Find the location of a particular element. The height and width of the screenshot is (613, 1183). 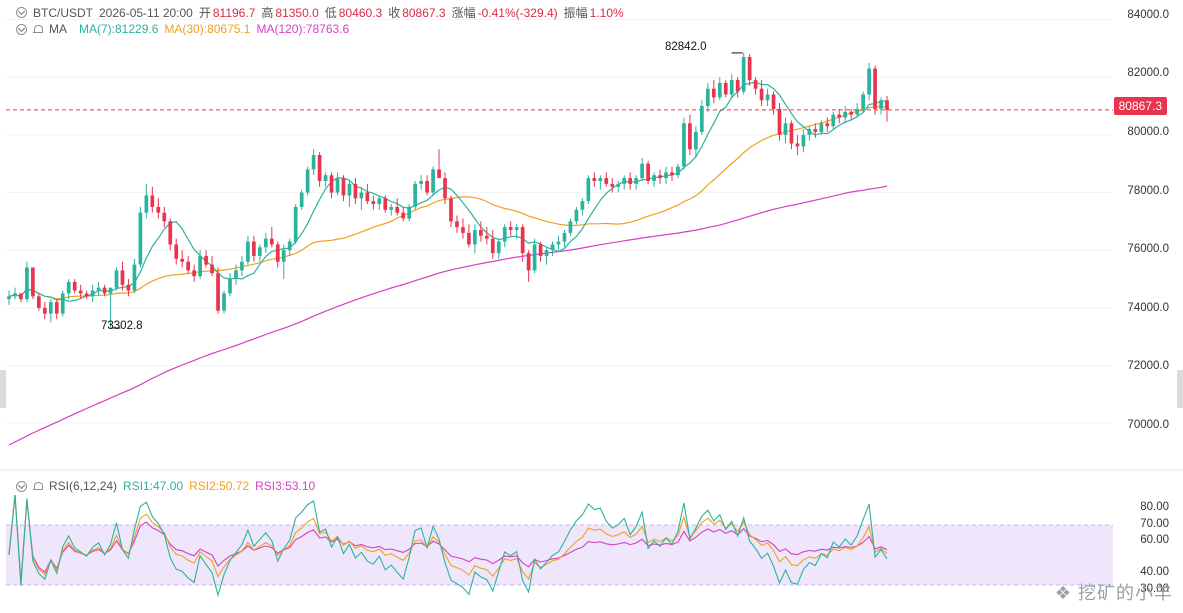

open-value: 81196.7 is located at coordinates (234, 12).